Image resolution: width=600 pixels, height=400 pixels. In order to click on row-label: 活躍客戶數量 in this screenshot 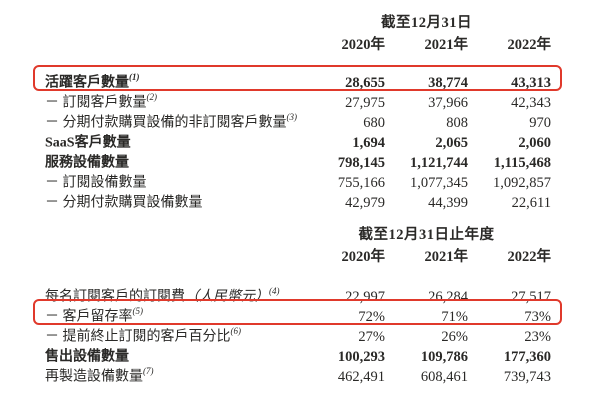, I will do `click(87, 83)`.